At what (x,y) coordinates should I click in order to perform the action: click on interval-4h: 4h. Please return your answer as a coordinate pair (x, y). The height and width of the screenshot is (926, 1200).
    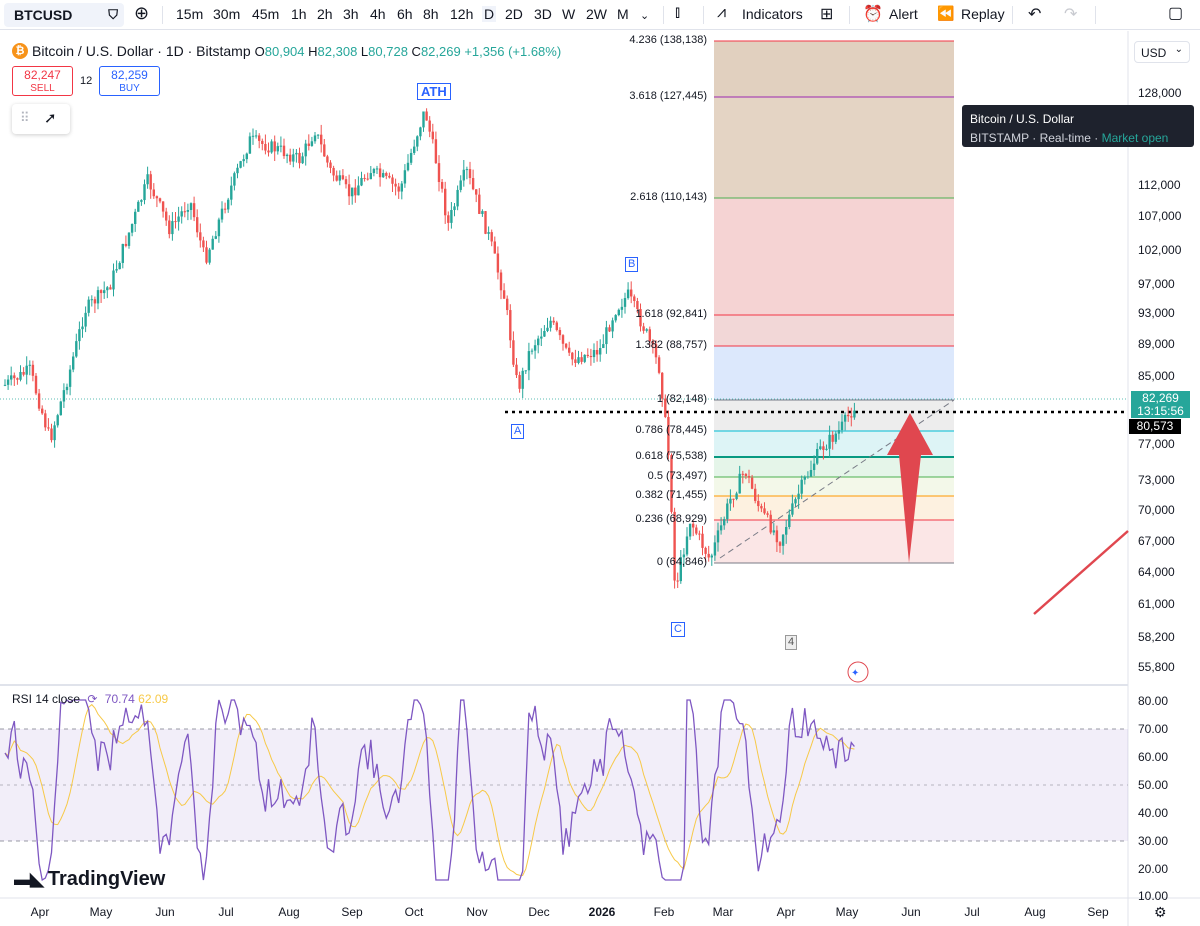
    Looking at the image, I should click on (378, 14).